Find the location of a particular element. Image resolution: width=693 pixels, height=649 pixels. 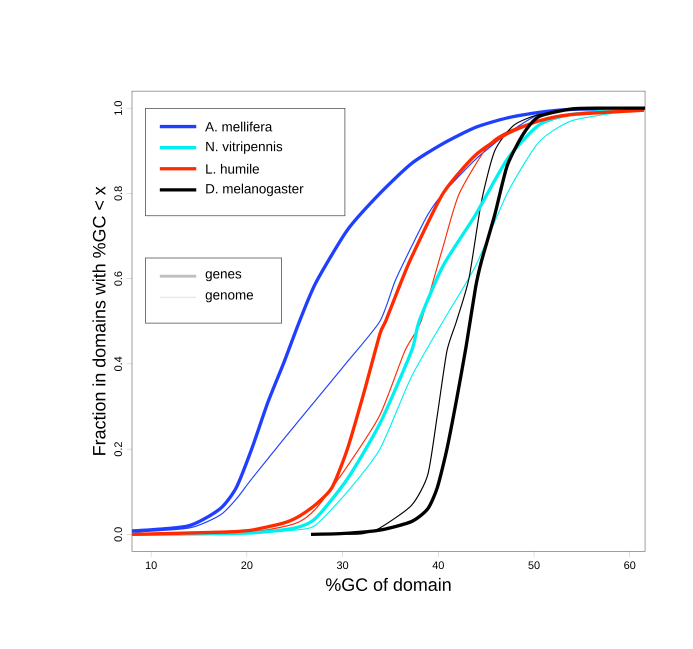

y-tick-label: 0.4 is located at coordinates (118, 363).